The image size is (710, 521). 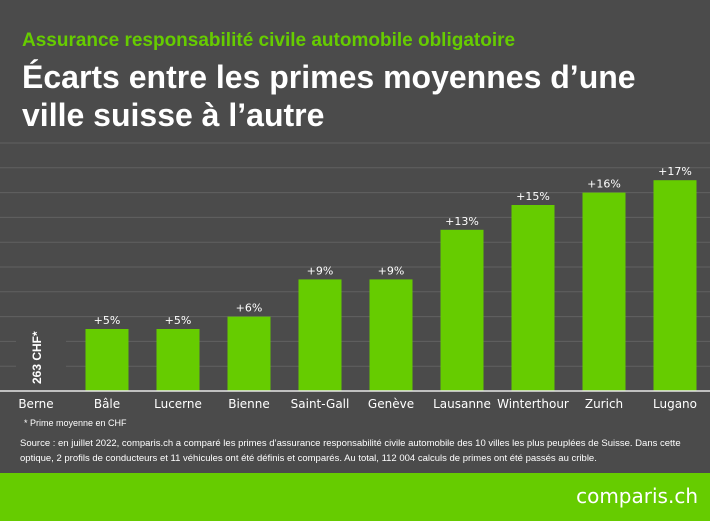 What do you see at coordinates (391, 404) in the screenshot?
I see `x-tick-label: Genève` at bounding box center [391, 404].